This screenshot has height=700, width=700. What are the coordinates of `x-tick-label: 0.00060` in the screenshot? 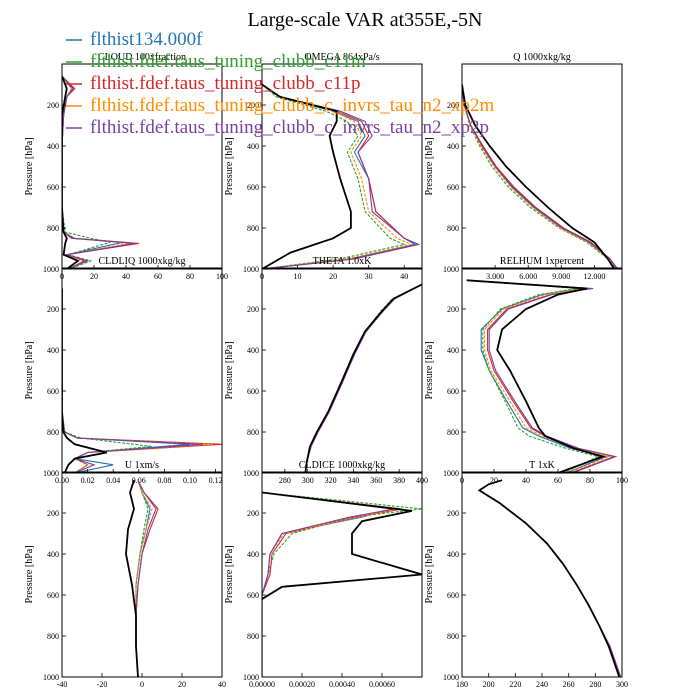 It's located at (382, 684).